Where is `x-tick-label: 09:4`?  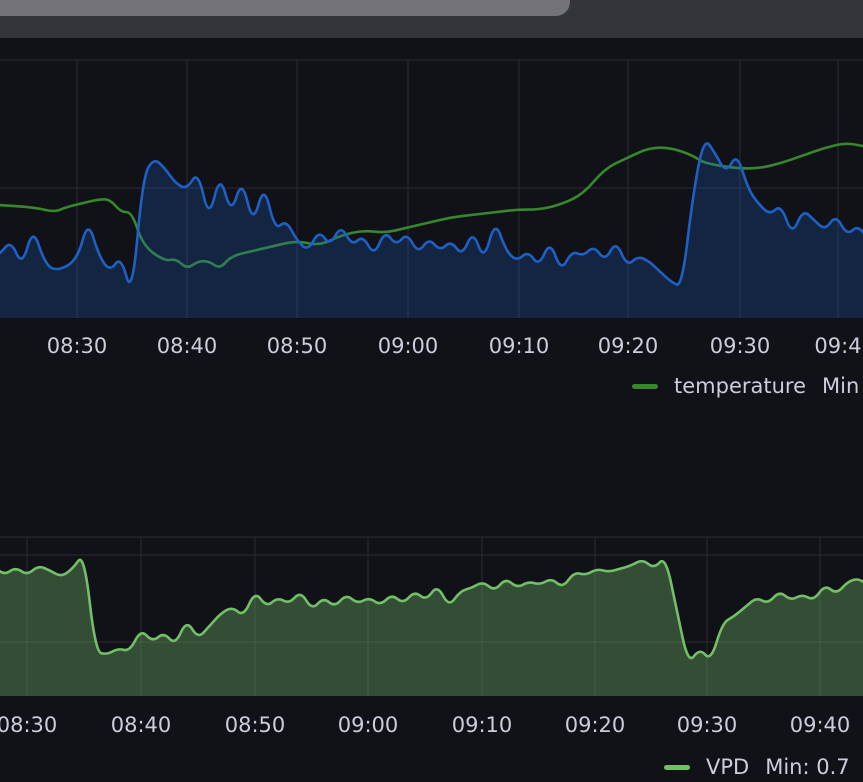 x-tick-label: 09:4 is located at coordinates (837, 346).